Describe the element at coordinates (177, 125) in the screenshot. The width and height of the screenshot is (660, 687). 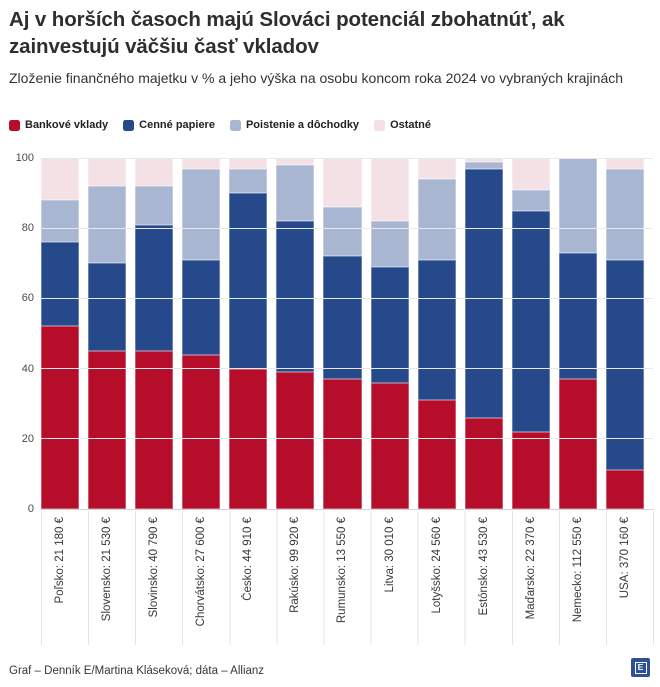
I see `legend-label: Cenné papiere` at that location.